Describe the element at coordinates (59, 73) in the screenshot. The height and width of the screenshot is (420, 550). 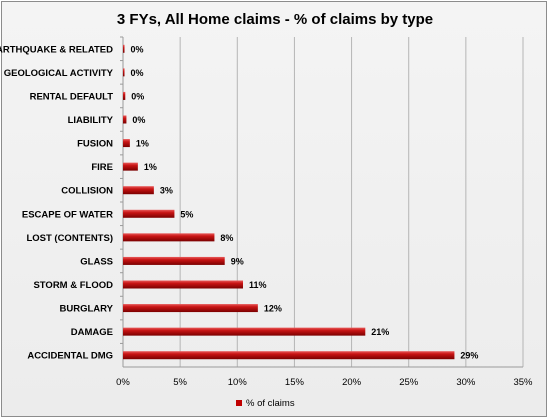
I see `category-label: GEOLOGICAL ACTIVITY` at that location.